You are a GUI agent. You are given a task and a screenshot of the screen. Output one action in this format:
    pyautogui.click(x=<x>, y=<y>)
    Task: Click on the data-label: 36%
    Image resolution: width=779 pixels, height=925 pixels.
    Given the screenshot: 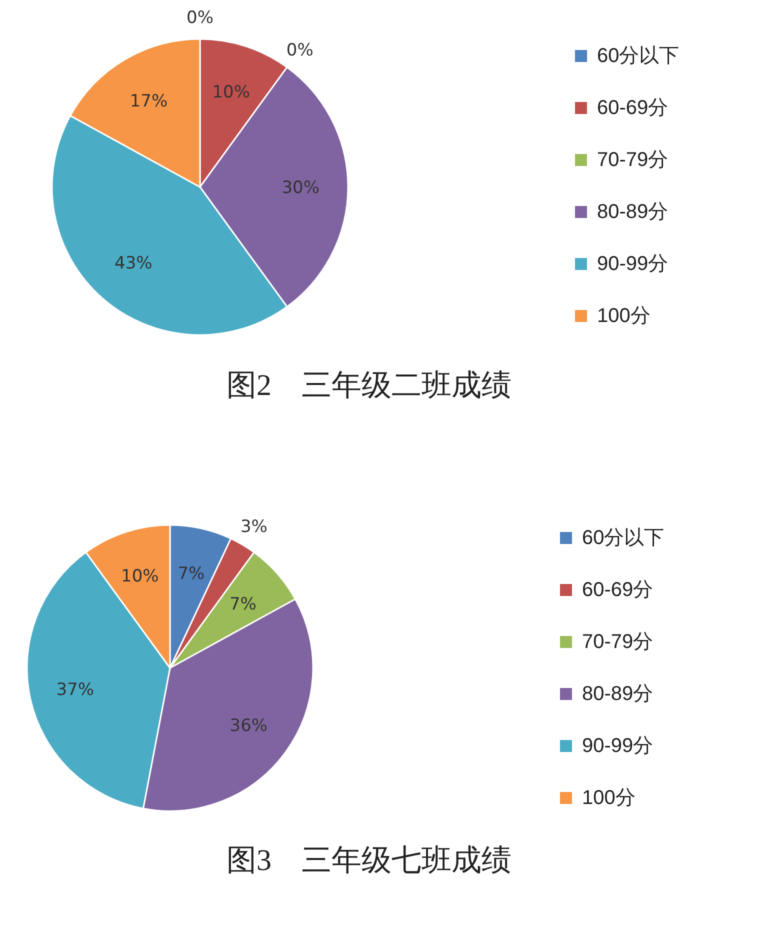 What is the action you would take?
    pyautogui.click(x=249, y=726)
    